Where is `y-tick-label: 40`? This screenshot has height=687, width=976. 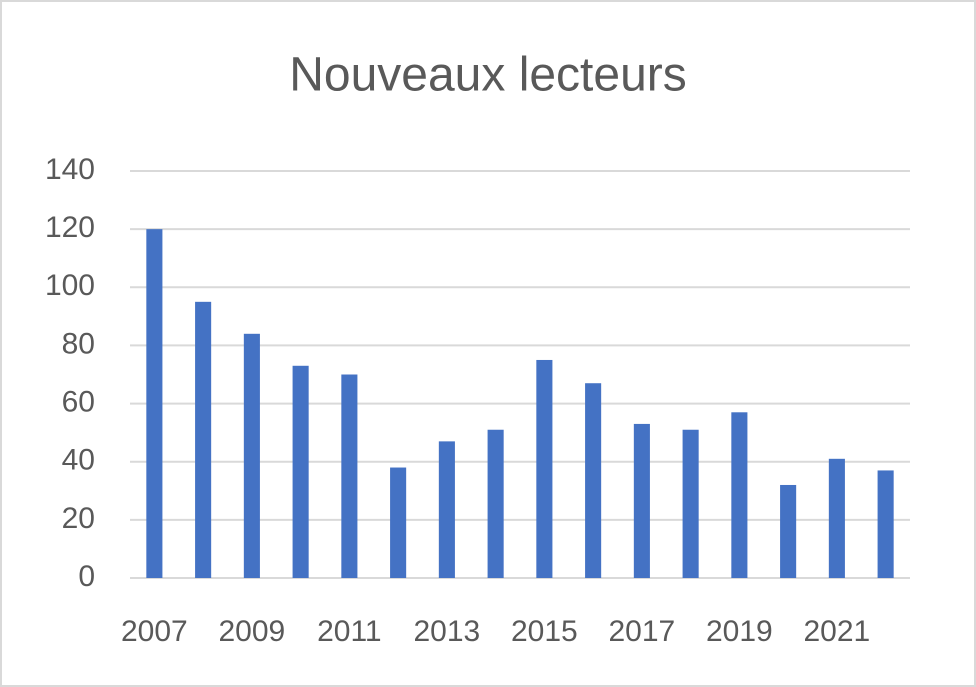 y-tick-label: 40 is located at coordinates (78, 460).